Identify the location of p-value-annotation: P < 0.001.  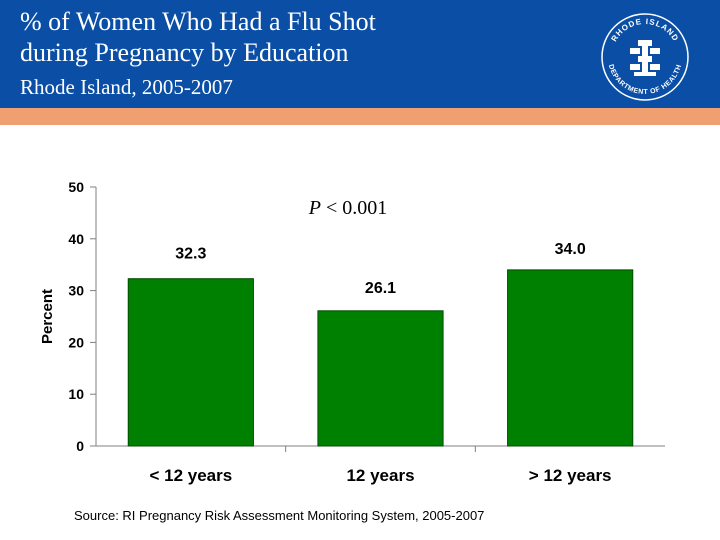
(348, 208).